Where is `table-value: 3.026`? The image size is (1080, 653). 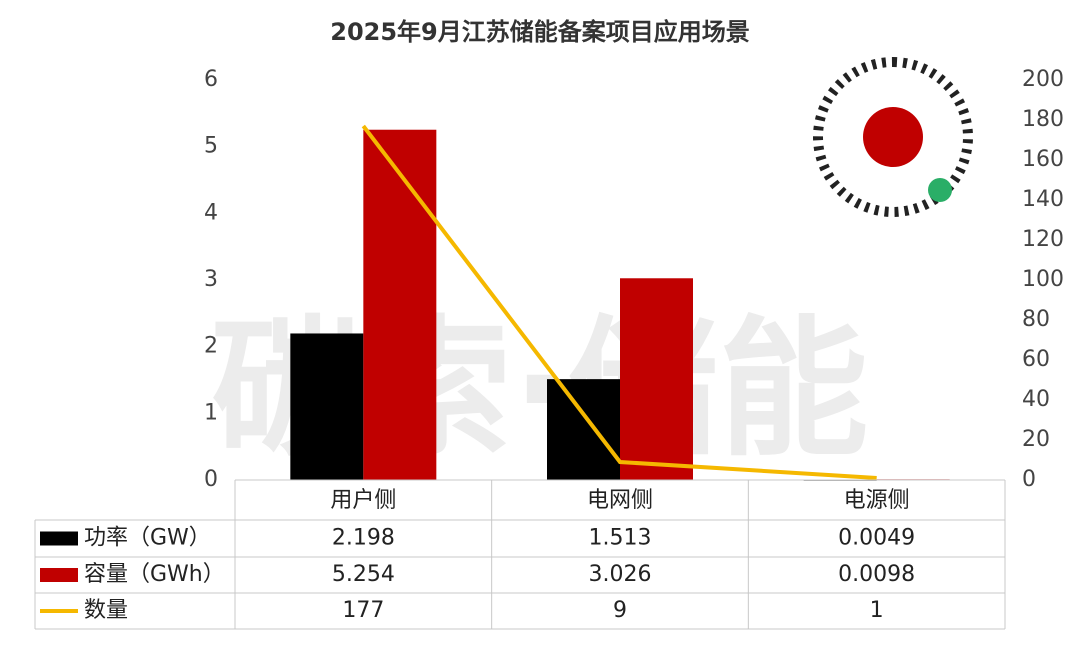
table-value: 3.026 is located at coordinates (620, 574).